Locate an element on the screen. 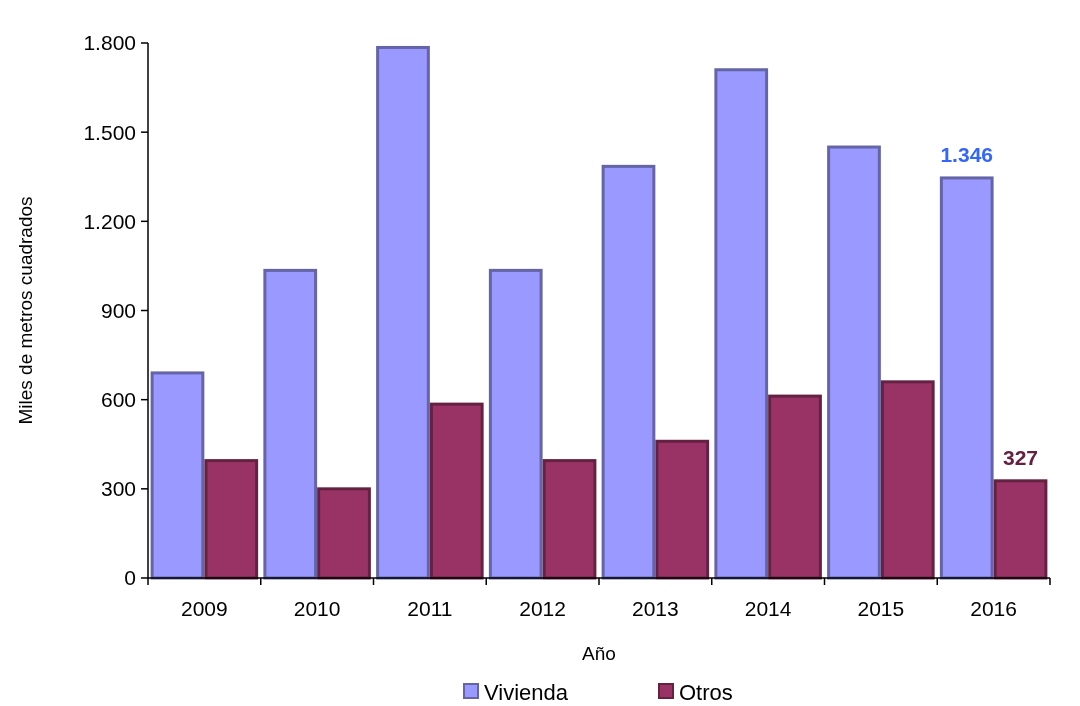  x-tick-label: 2012 is located at coordinates (542, 608).